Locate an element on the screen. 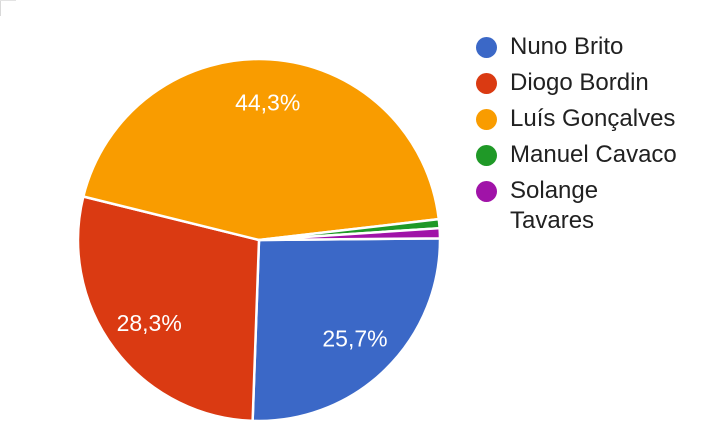 This screenshot has width=719, height=443. legend-label: Diogo Bordin is located at coordinates (579, 82).